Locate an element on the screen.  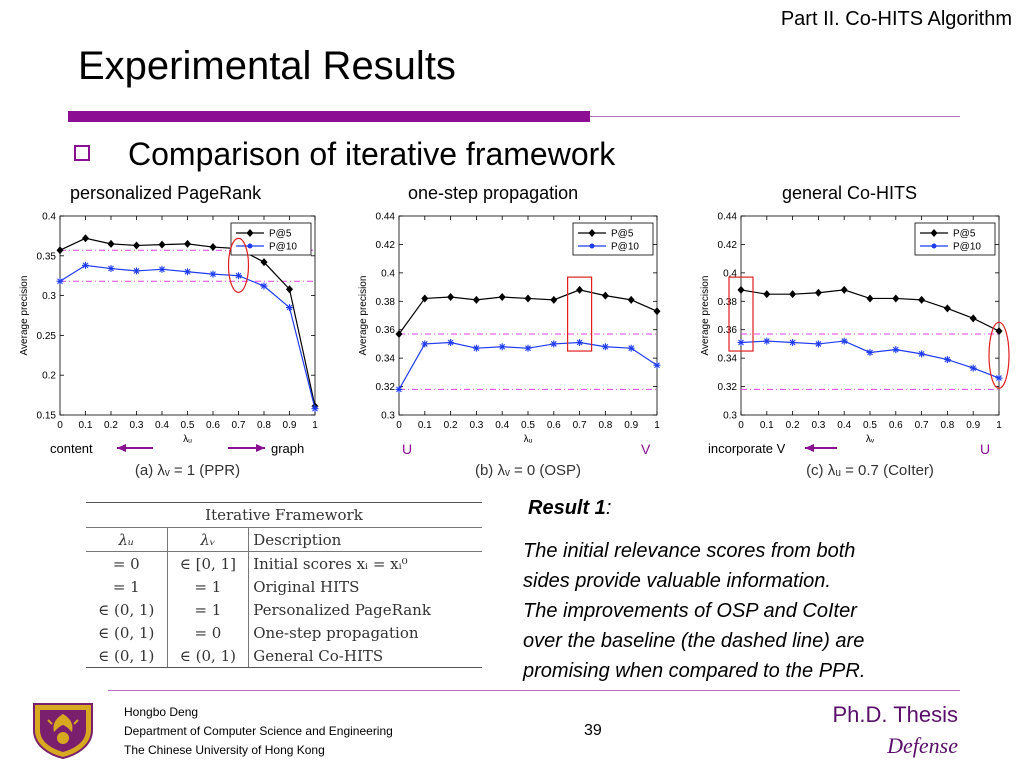
y-tick-label: 0.34 is located at coordinates (728, 359).